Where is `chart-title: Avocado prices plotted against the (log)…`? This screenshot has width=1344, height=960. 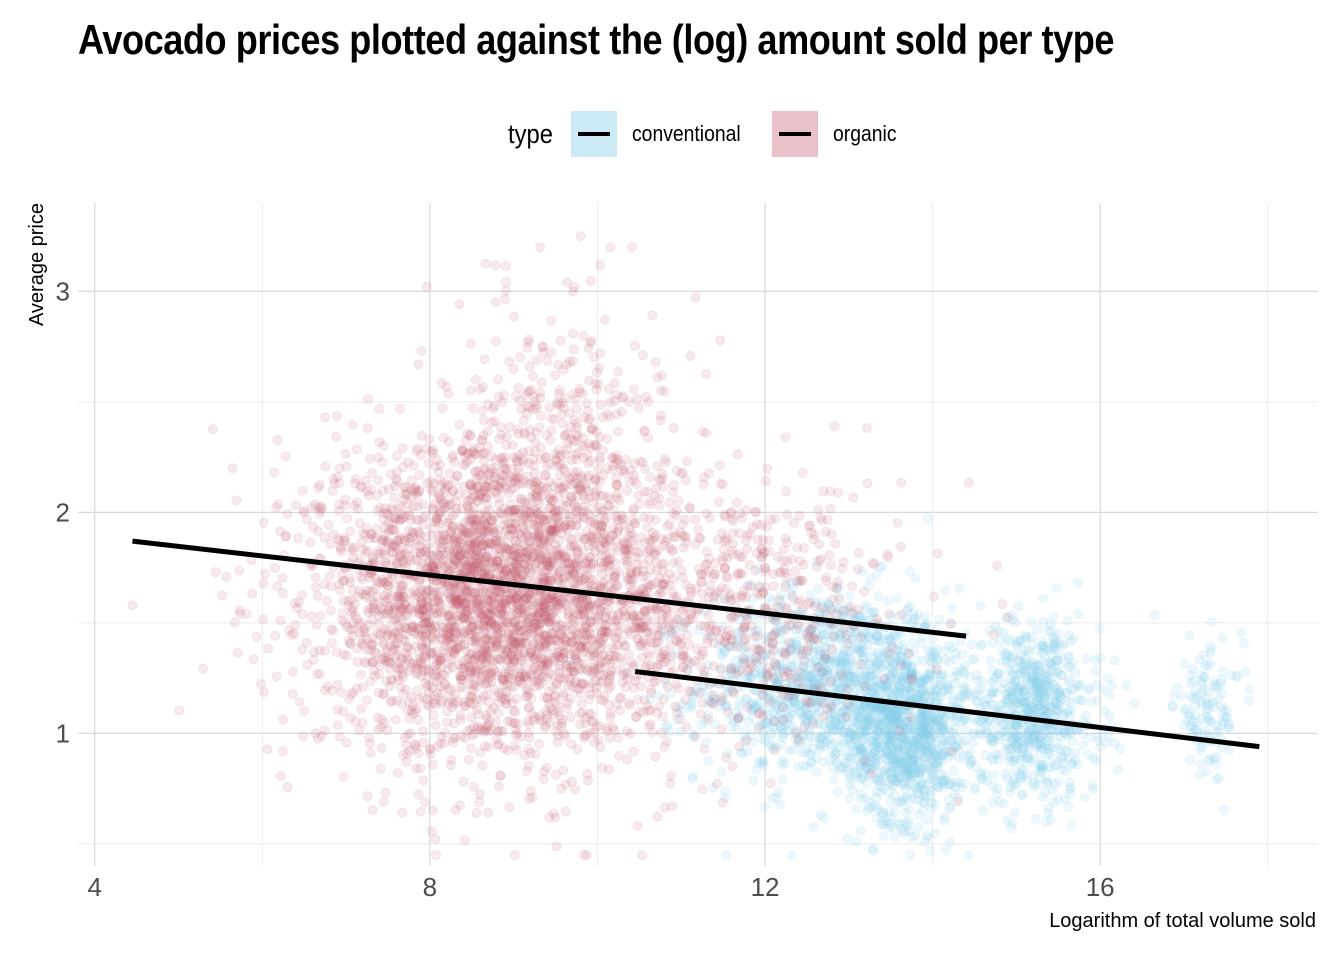 chart-title: Avocado prices plotted against the (log)… is located at coordinates (596, 39).